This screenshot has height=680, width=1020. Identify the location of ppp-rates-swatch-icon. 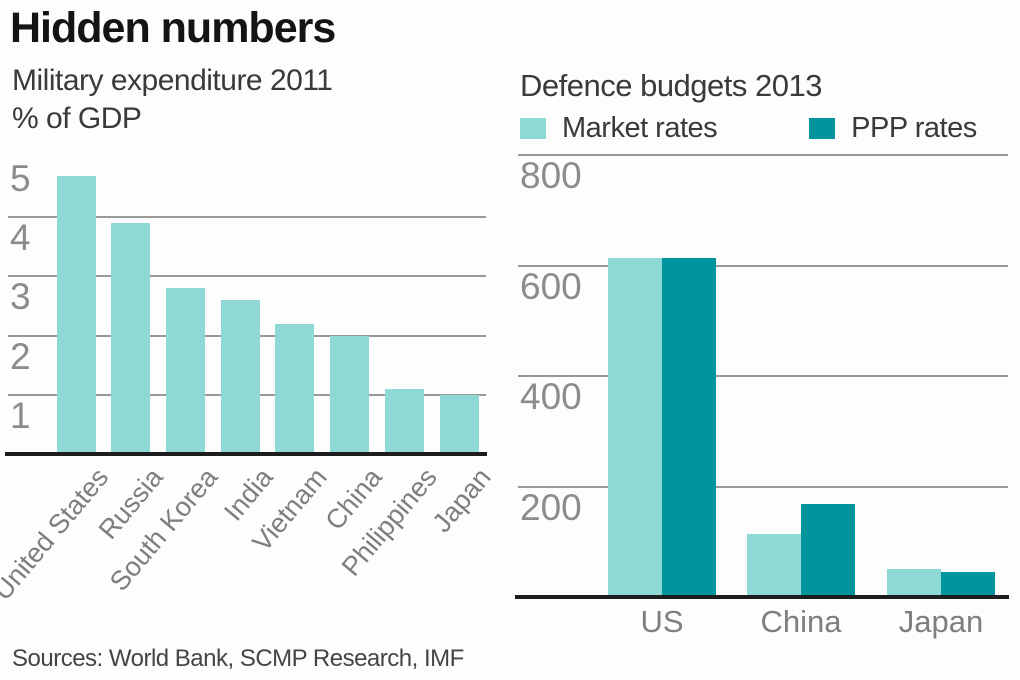
(822, 128).